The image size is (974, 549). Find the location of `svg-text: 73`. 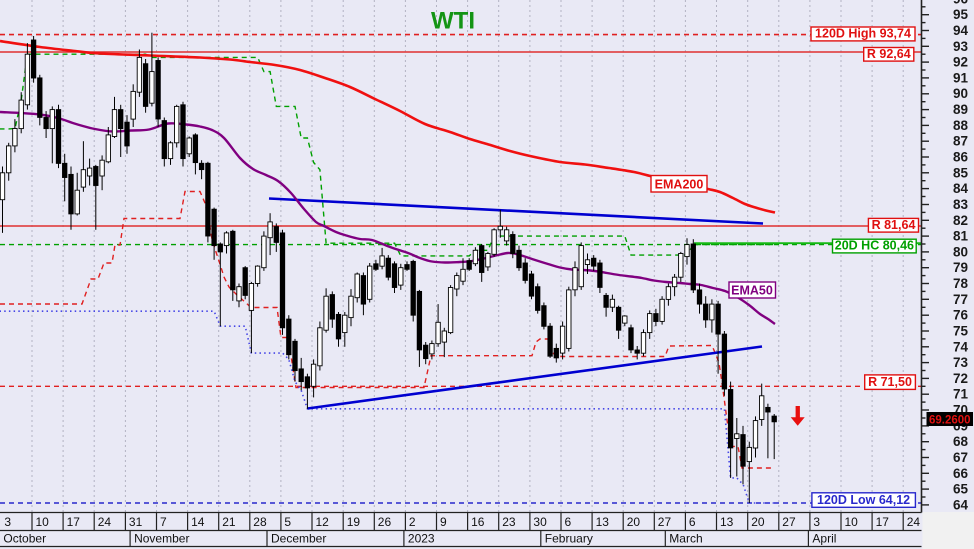

svg-text: 73 is located at coordinates (961, 362).